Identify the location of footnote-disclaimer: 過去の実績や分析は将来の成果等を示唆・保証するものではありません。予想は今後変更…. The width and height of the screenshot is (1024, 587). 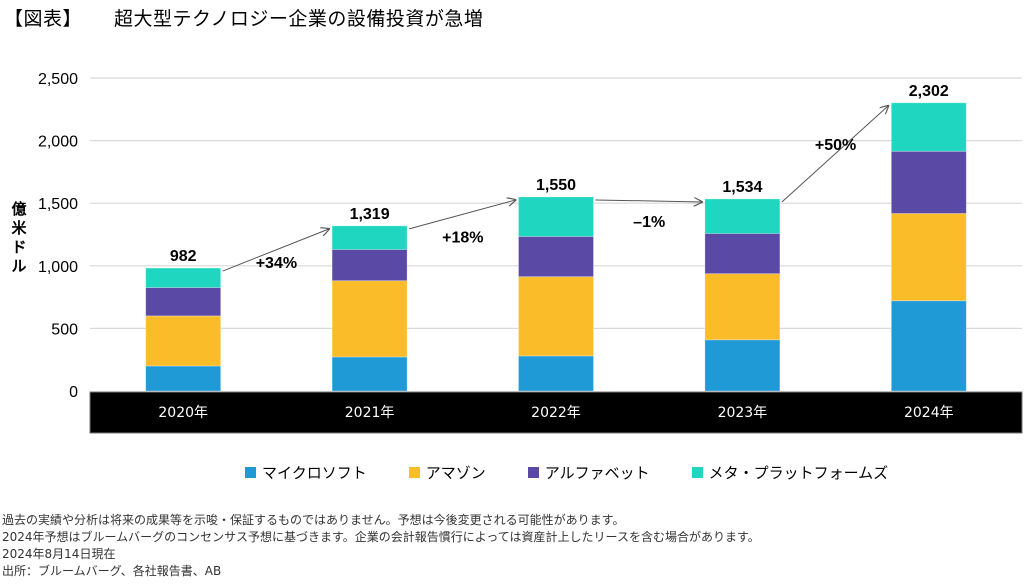
(313, 520).